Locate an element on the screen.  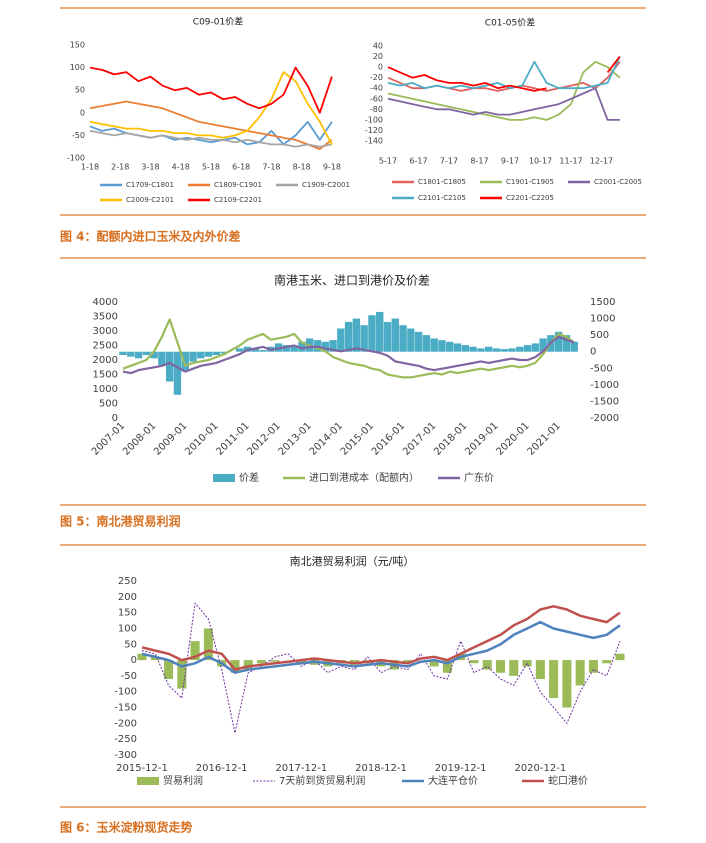
y-tick-label: -150 is located at coordinates (125, 708).